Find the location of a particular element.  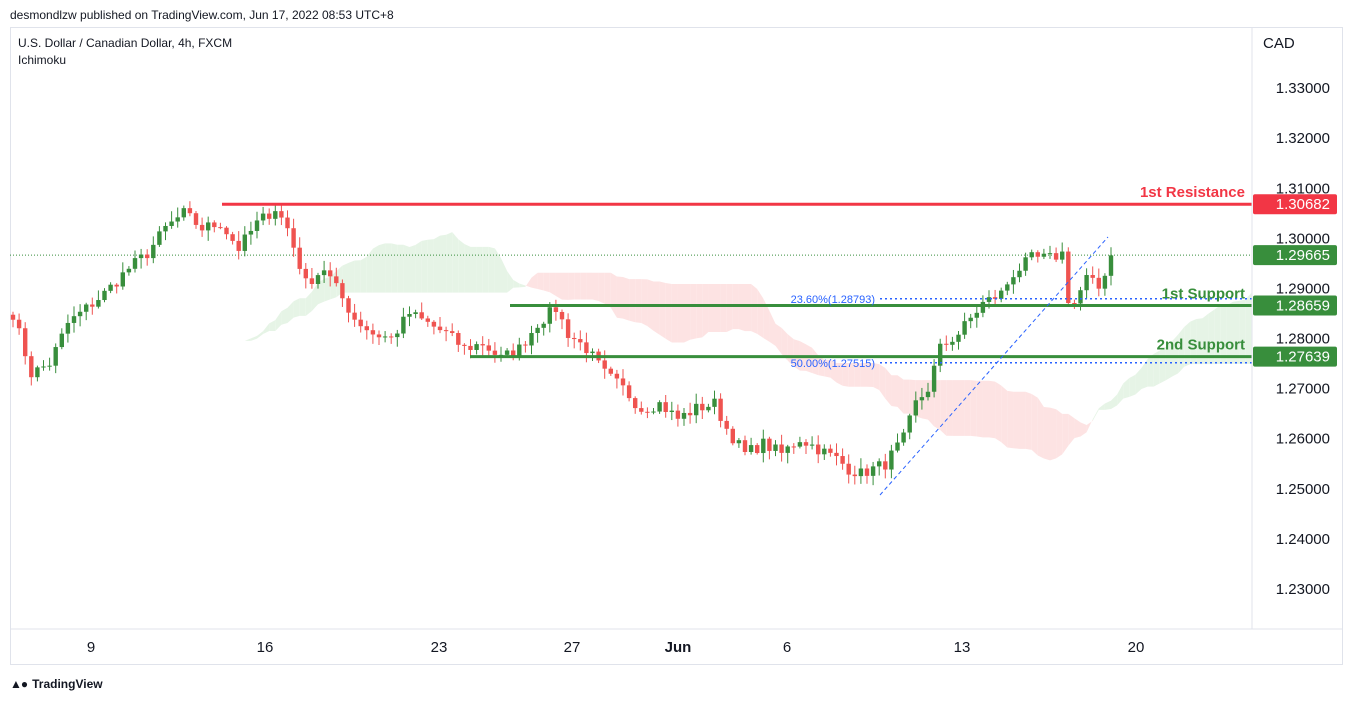

indicator-label: Ichimoku is located at coordinates (42, 60).